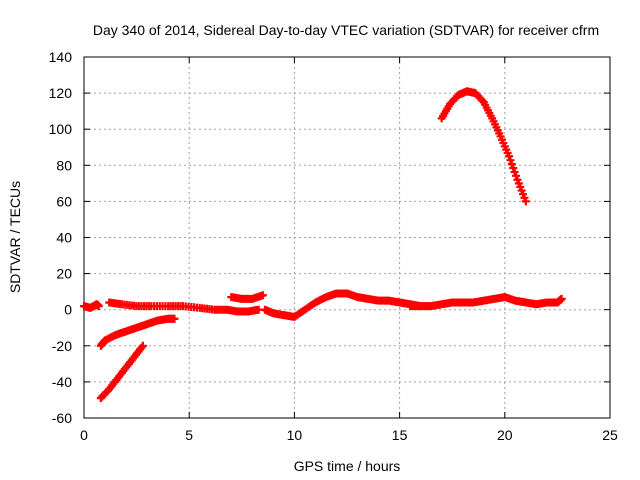  What do you see at coordinates (400, 435) in the screenshot?
I see `x-tick-label: 15` at bounding box center [400, 435].